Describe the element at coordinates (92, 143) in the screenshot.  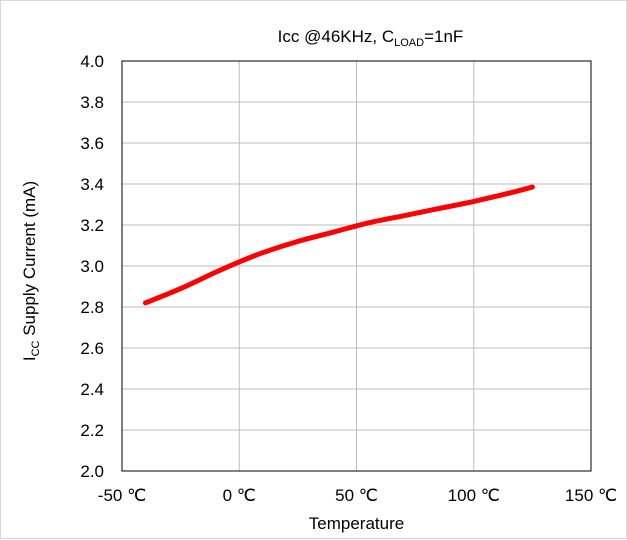
I see `y-tick-label: 3.6` at that location.